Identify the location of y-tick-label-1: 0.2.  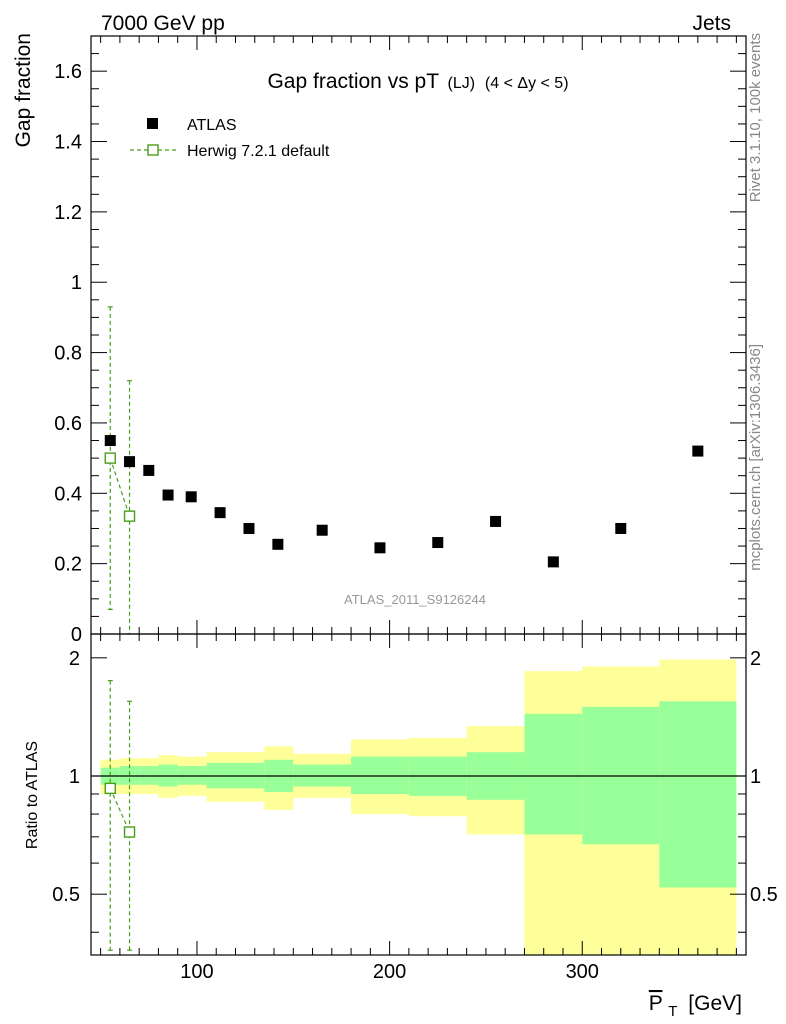
(68, 565).